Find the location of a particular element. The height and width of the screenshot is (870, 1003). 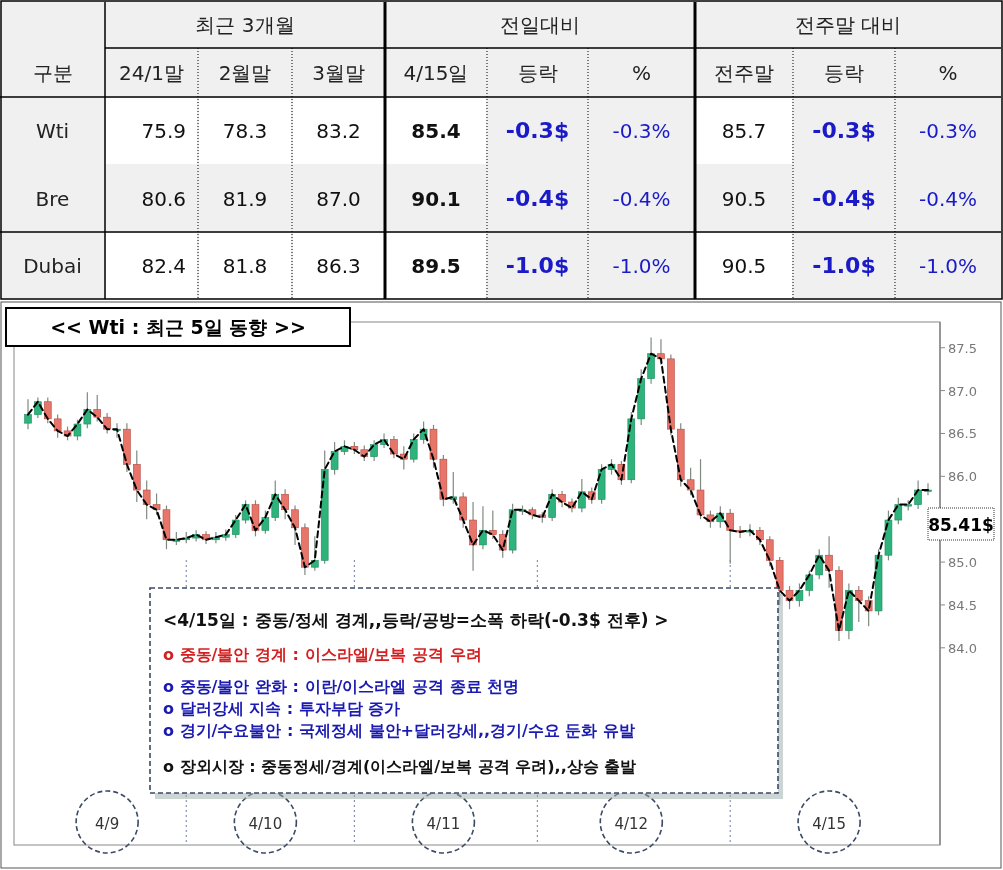

category-label: 전주말 is located at coordinates (744, 73).